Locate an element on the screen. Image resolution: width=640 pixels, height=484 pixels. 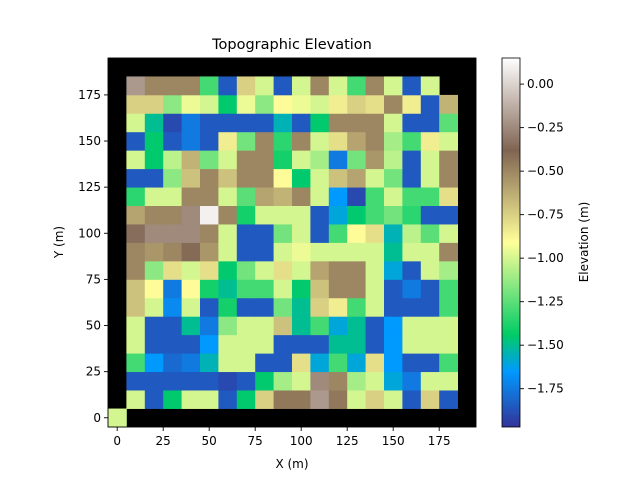
x-tick-label: 25 is located at coordinates (163, 441).